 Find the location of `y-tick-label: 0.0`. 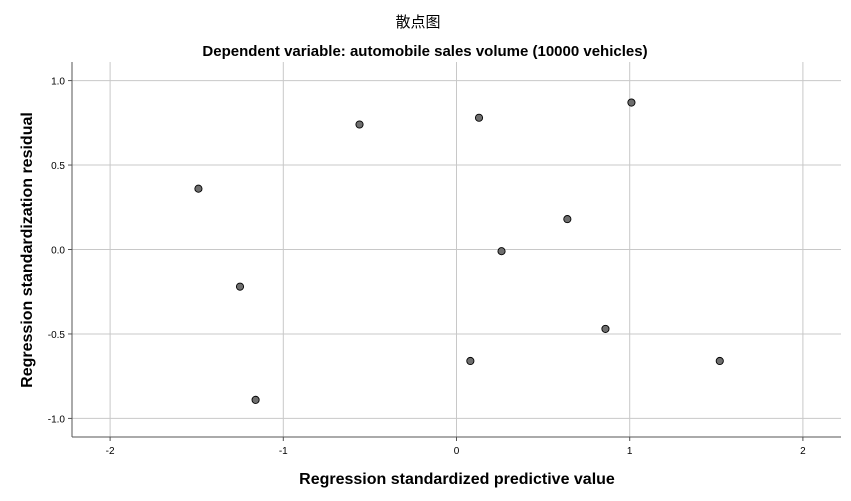

y-tick-label: 0.0 is located at coordinates (58, 251).